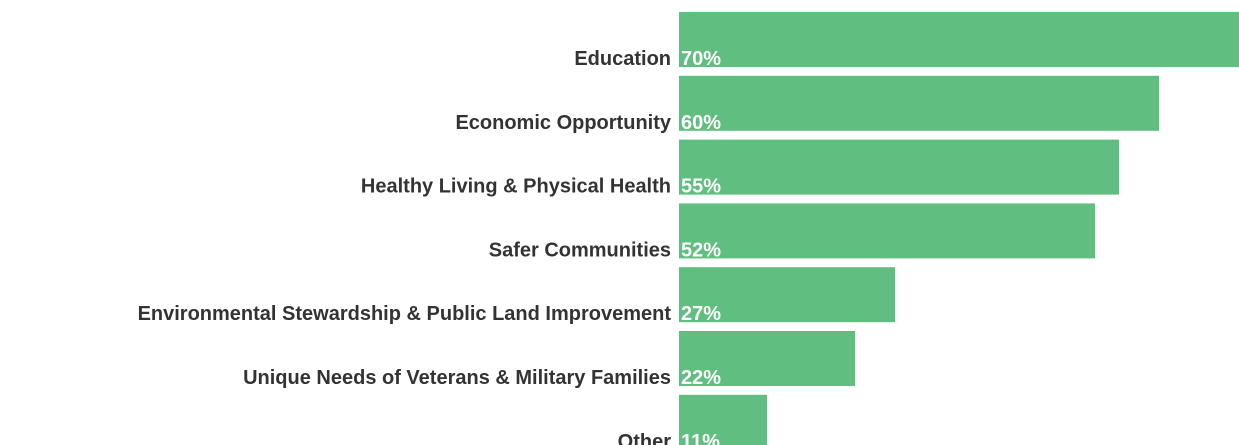  Describe the element at coordinates (700, 438) in the screenshot. I see `value-label: 11%` at that location.